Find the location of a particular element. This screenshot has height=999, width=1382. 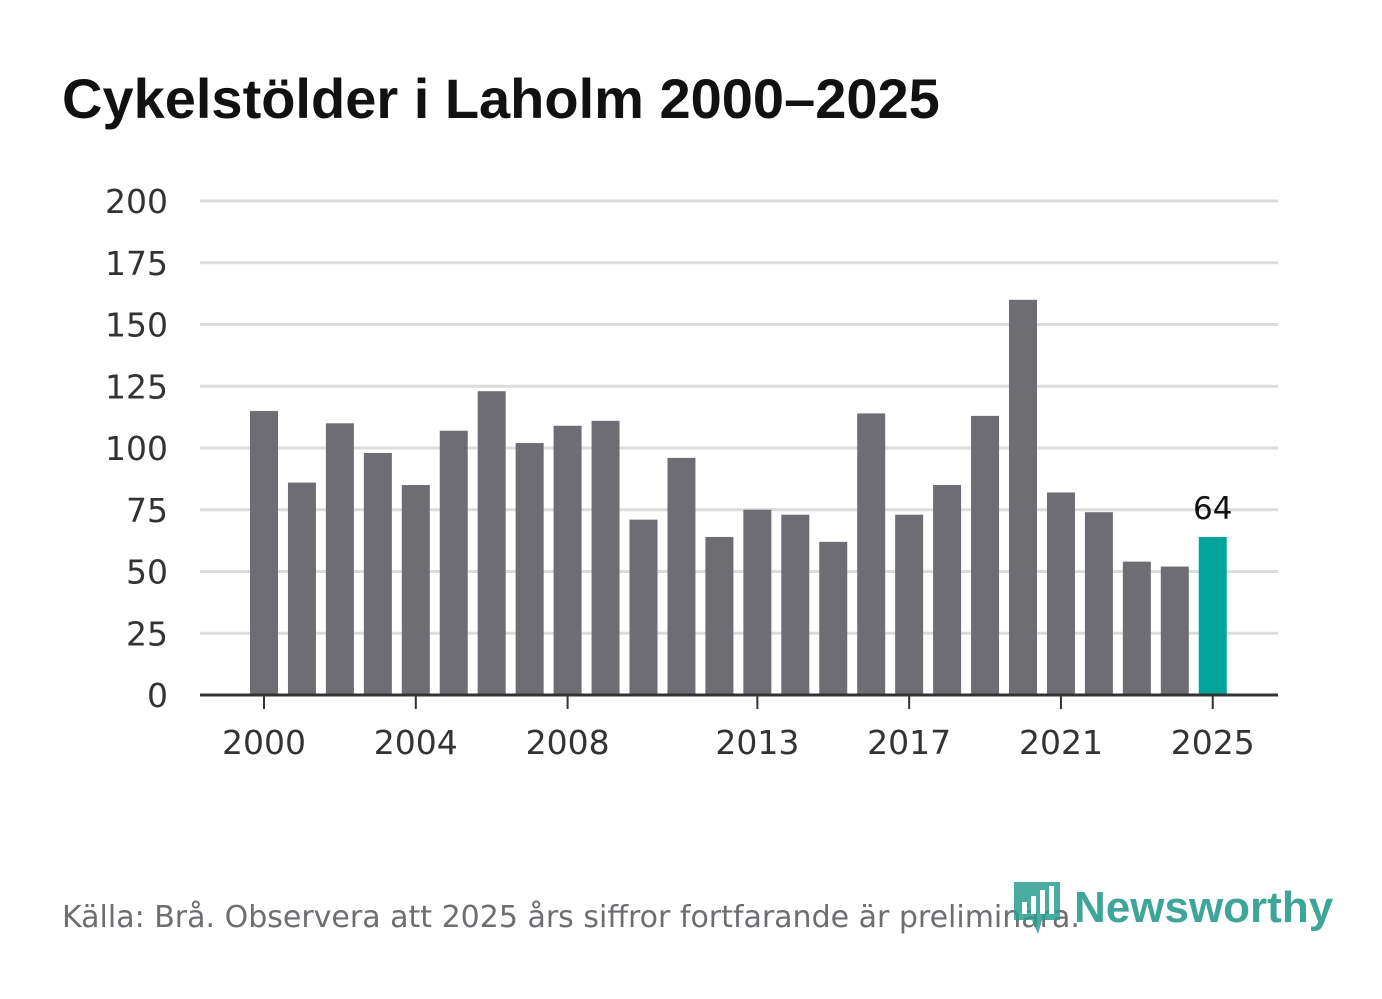

y-tick-label: 175 is located at coordinates (136, 263).